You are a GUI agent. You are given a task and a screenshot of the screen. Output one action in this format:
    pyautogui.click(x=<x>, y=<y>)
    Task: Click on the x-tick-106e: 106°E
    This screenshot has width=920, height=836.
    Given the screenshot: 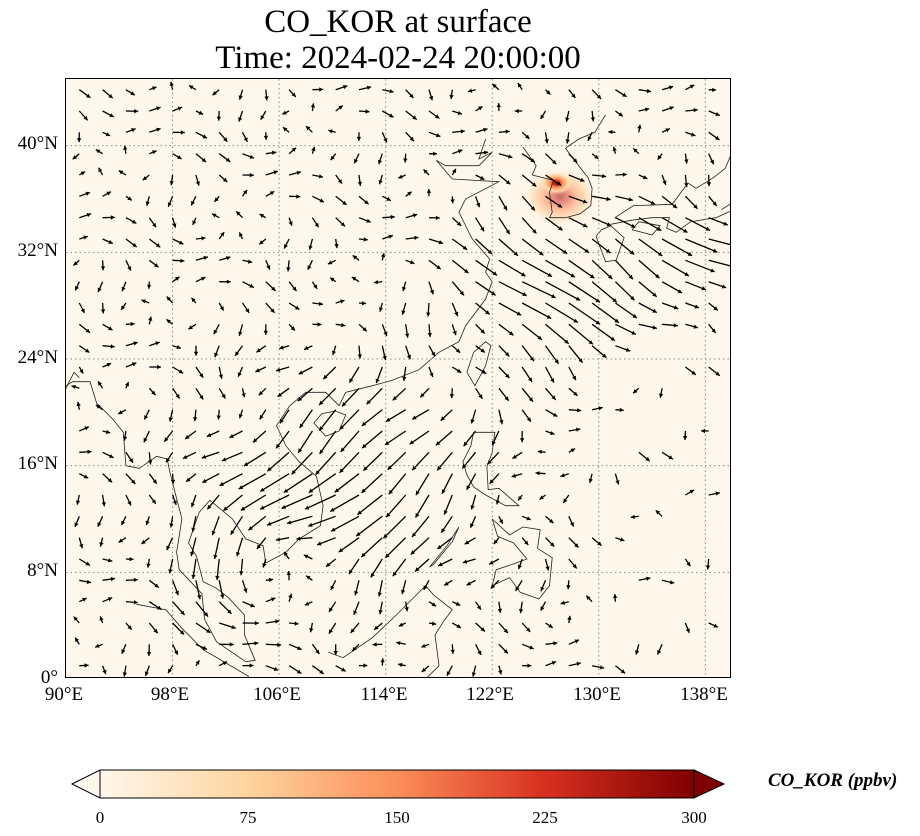 What is the action you would take?
    pyautogui.click(x=277, y=694)
    